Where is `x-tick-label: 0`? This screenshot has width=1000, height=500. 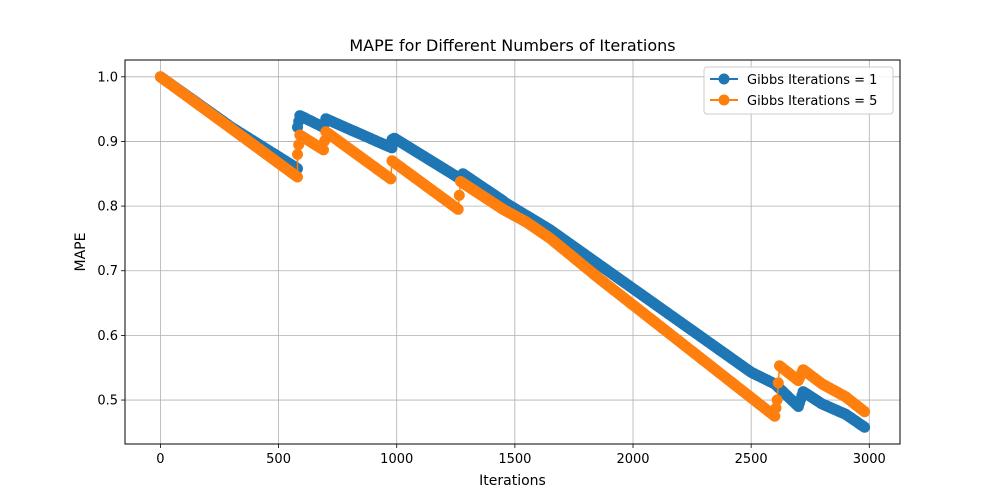
x-tick-label: 0 is located at coordinates (160, 459).